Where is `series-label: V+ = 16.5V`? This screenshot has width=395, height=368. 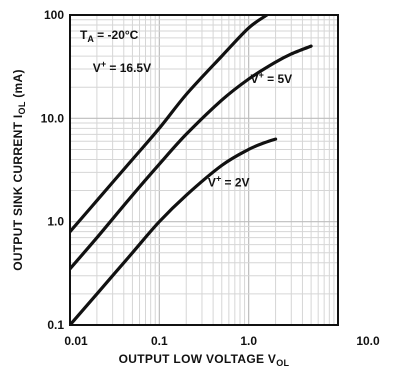
series-label: V+ = 16.5V is located at coordinates (122, 67).